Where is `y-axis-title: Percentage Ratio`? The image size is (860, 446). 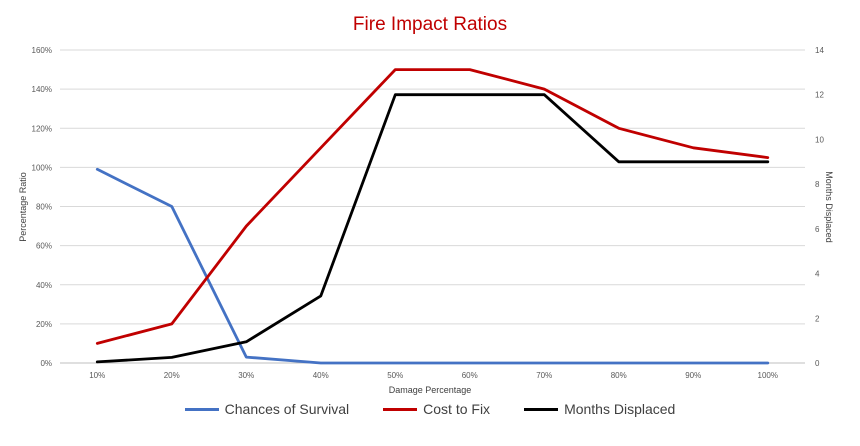 y-axis-title: Percentage Ratio is located at coordinates (23, 207).